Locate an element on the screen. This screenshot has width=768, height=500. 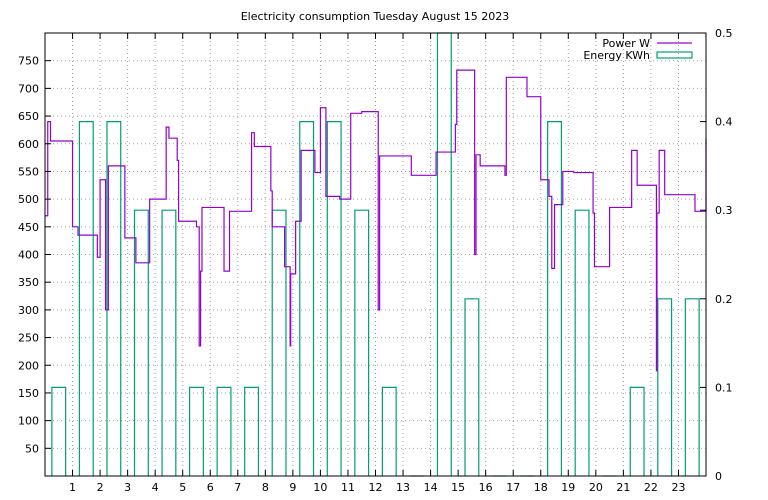
y-tick-label: 550 is located at coordinates (28, 171).